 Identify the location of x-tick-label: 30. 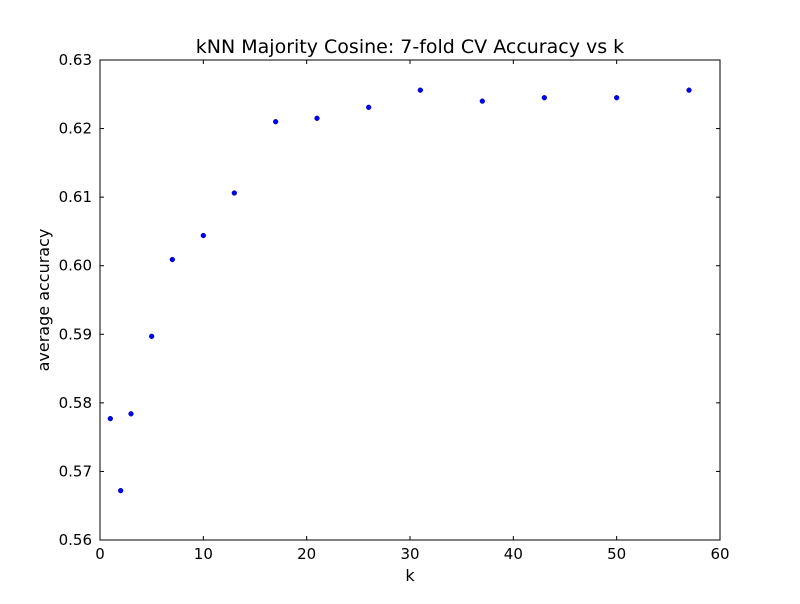
(409, 554).